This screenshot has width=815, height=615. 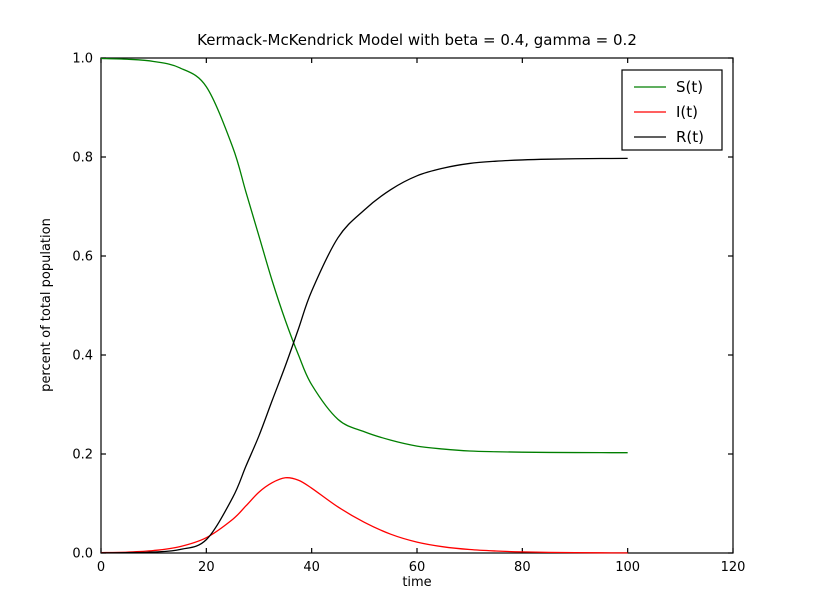 I want to click on x-tick-label: 0, so click(x=101, y=567).